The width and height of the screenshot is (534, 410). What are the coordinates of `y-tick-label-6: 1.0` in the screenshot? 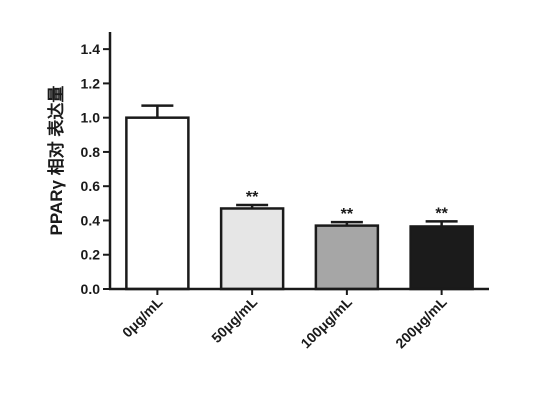 It's located at (91, 118).